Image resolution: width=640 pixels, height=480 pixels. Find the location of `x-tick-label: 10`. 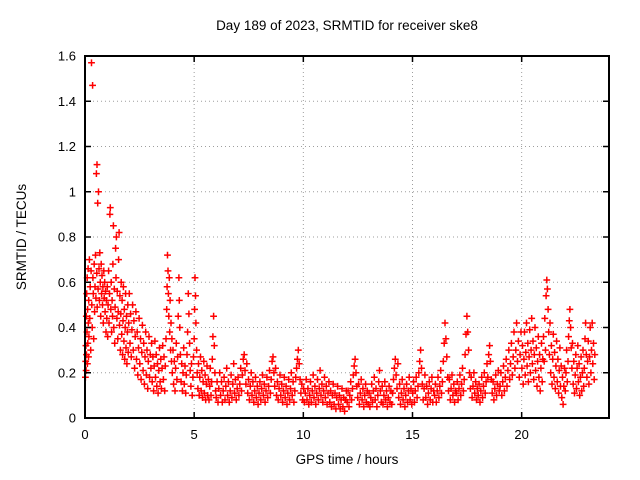

x-tick-label: 10 is located at coordinates (303, 434).